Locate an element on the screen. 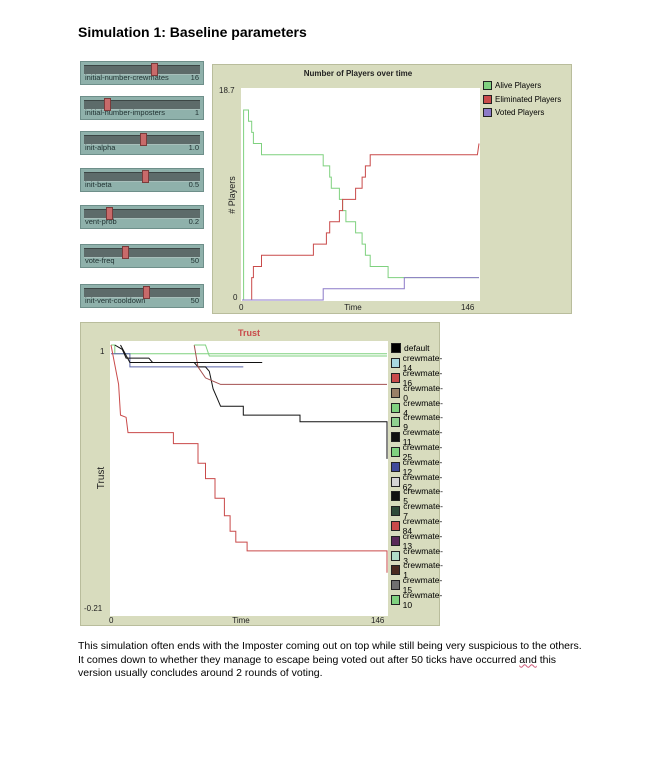 The image size is (652, 781). legend-item: crewmate-1 is located at coordinates (417, 570).